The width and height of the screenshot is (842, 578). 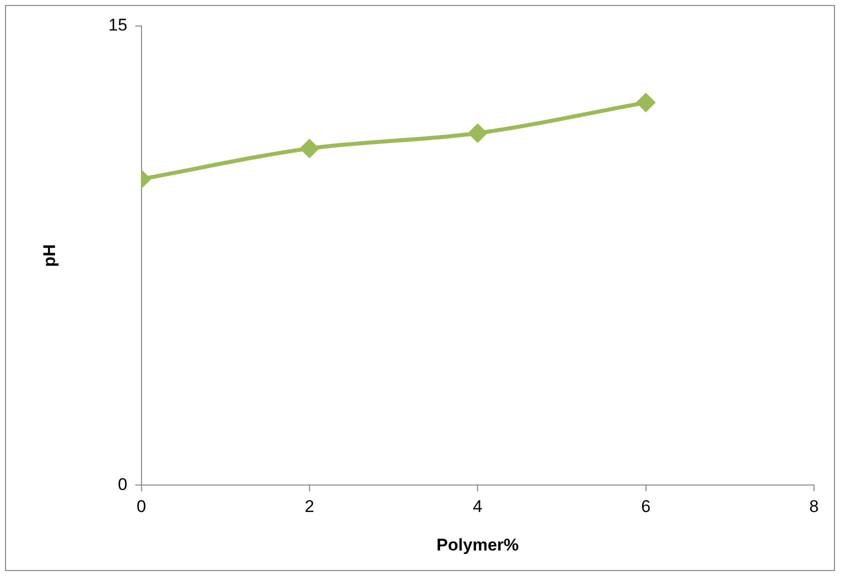 What do you see at coordinates (646, 506) in the screenshot?
I see `x-tick-label: 6` at bounding box center [646, 506].